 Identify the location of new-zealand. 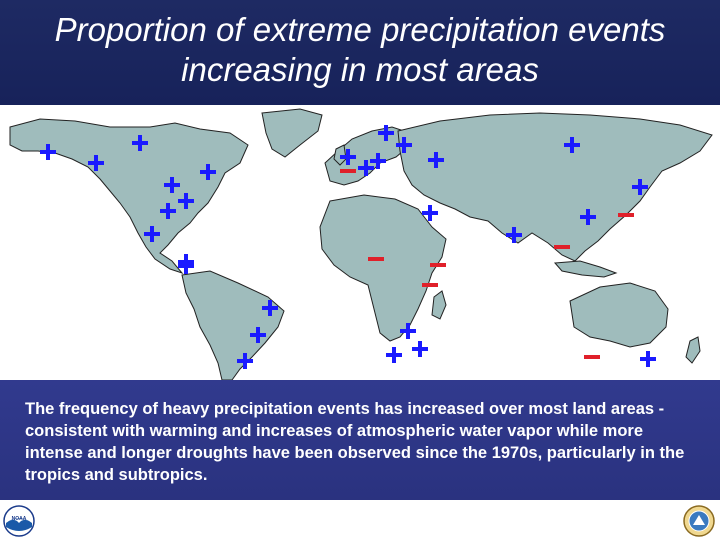
(693, 350).